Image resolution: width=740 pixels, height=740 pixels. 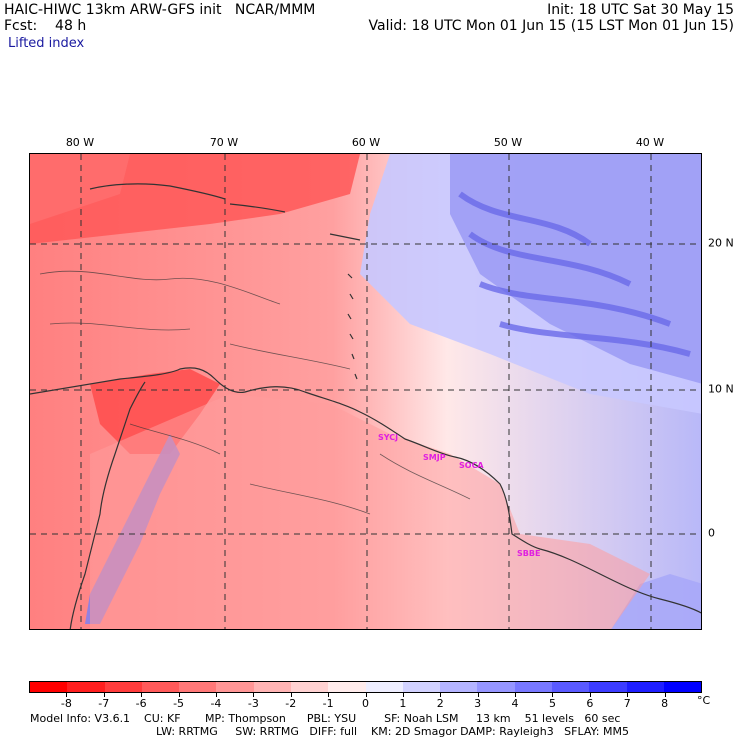 What do you see at coordinates (160, 10) in the screenshot?
I see `header-title: HAIC-HIWC 13km ARW-GFS init NCAR/MMM` at bounding box center [160, 10].